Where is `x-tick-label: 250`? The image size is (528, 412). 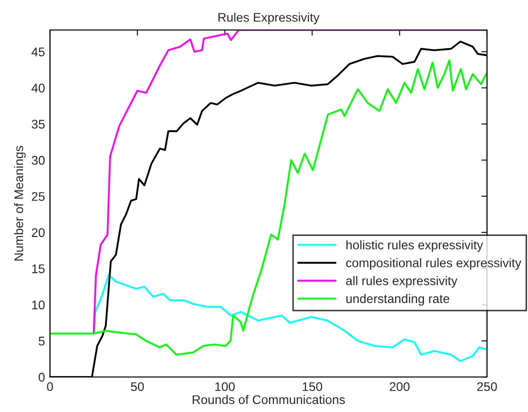
x-tick-label: 250 is located at coordinates (487, 387).